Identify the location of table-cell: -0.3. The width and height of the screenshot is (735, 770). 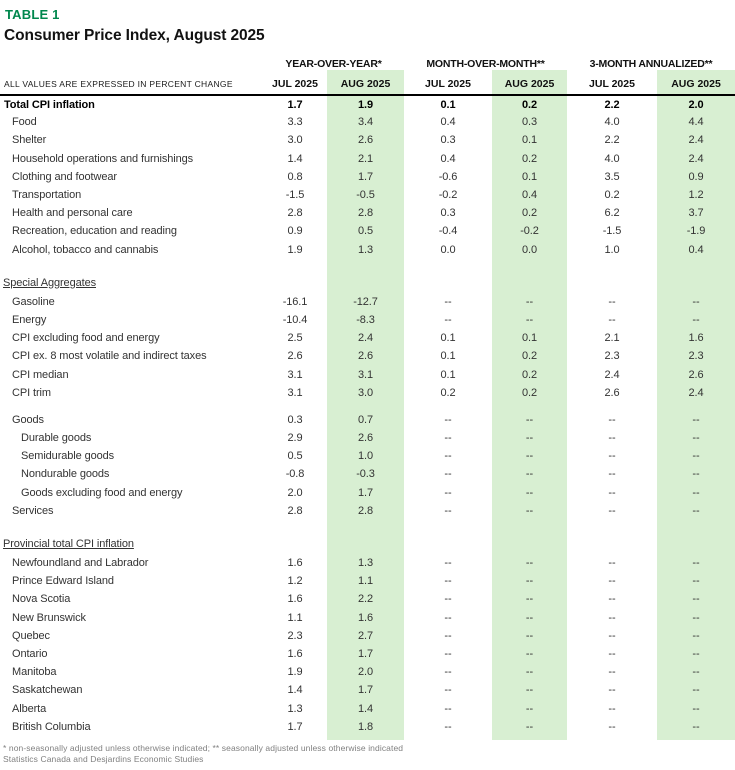
(365, 474).